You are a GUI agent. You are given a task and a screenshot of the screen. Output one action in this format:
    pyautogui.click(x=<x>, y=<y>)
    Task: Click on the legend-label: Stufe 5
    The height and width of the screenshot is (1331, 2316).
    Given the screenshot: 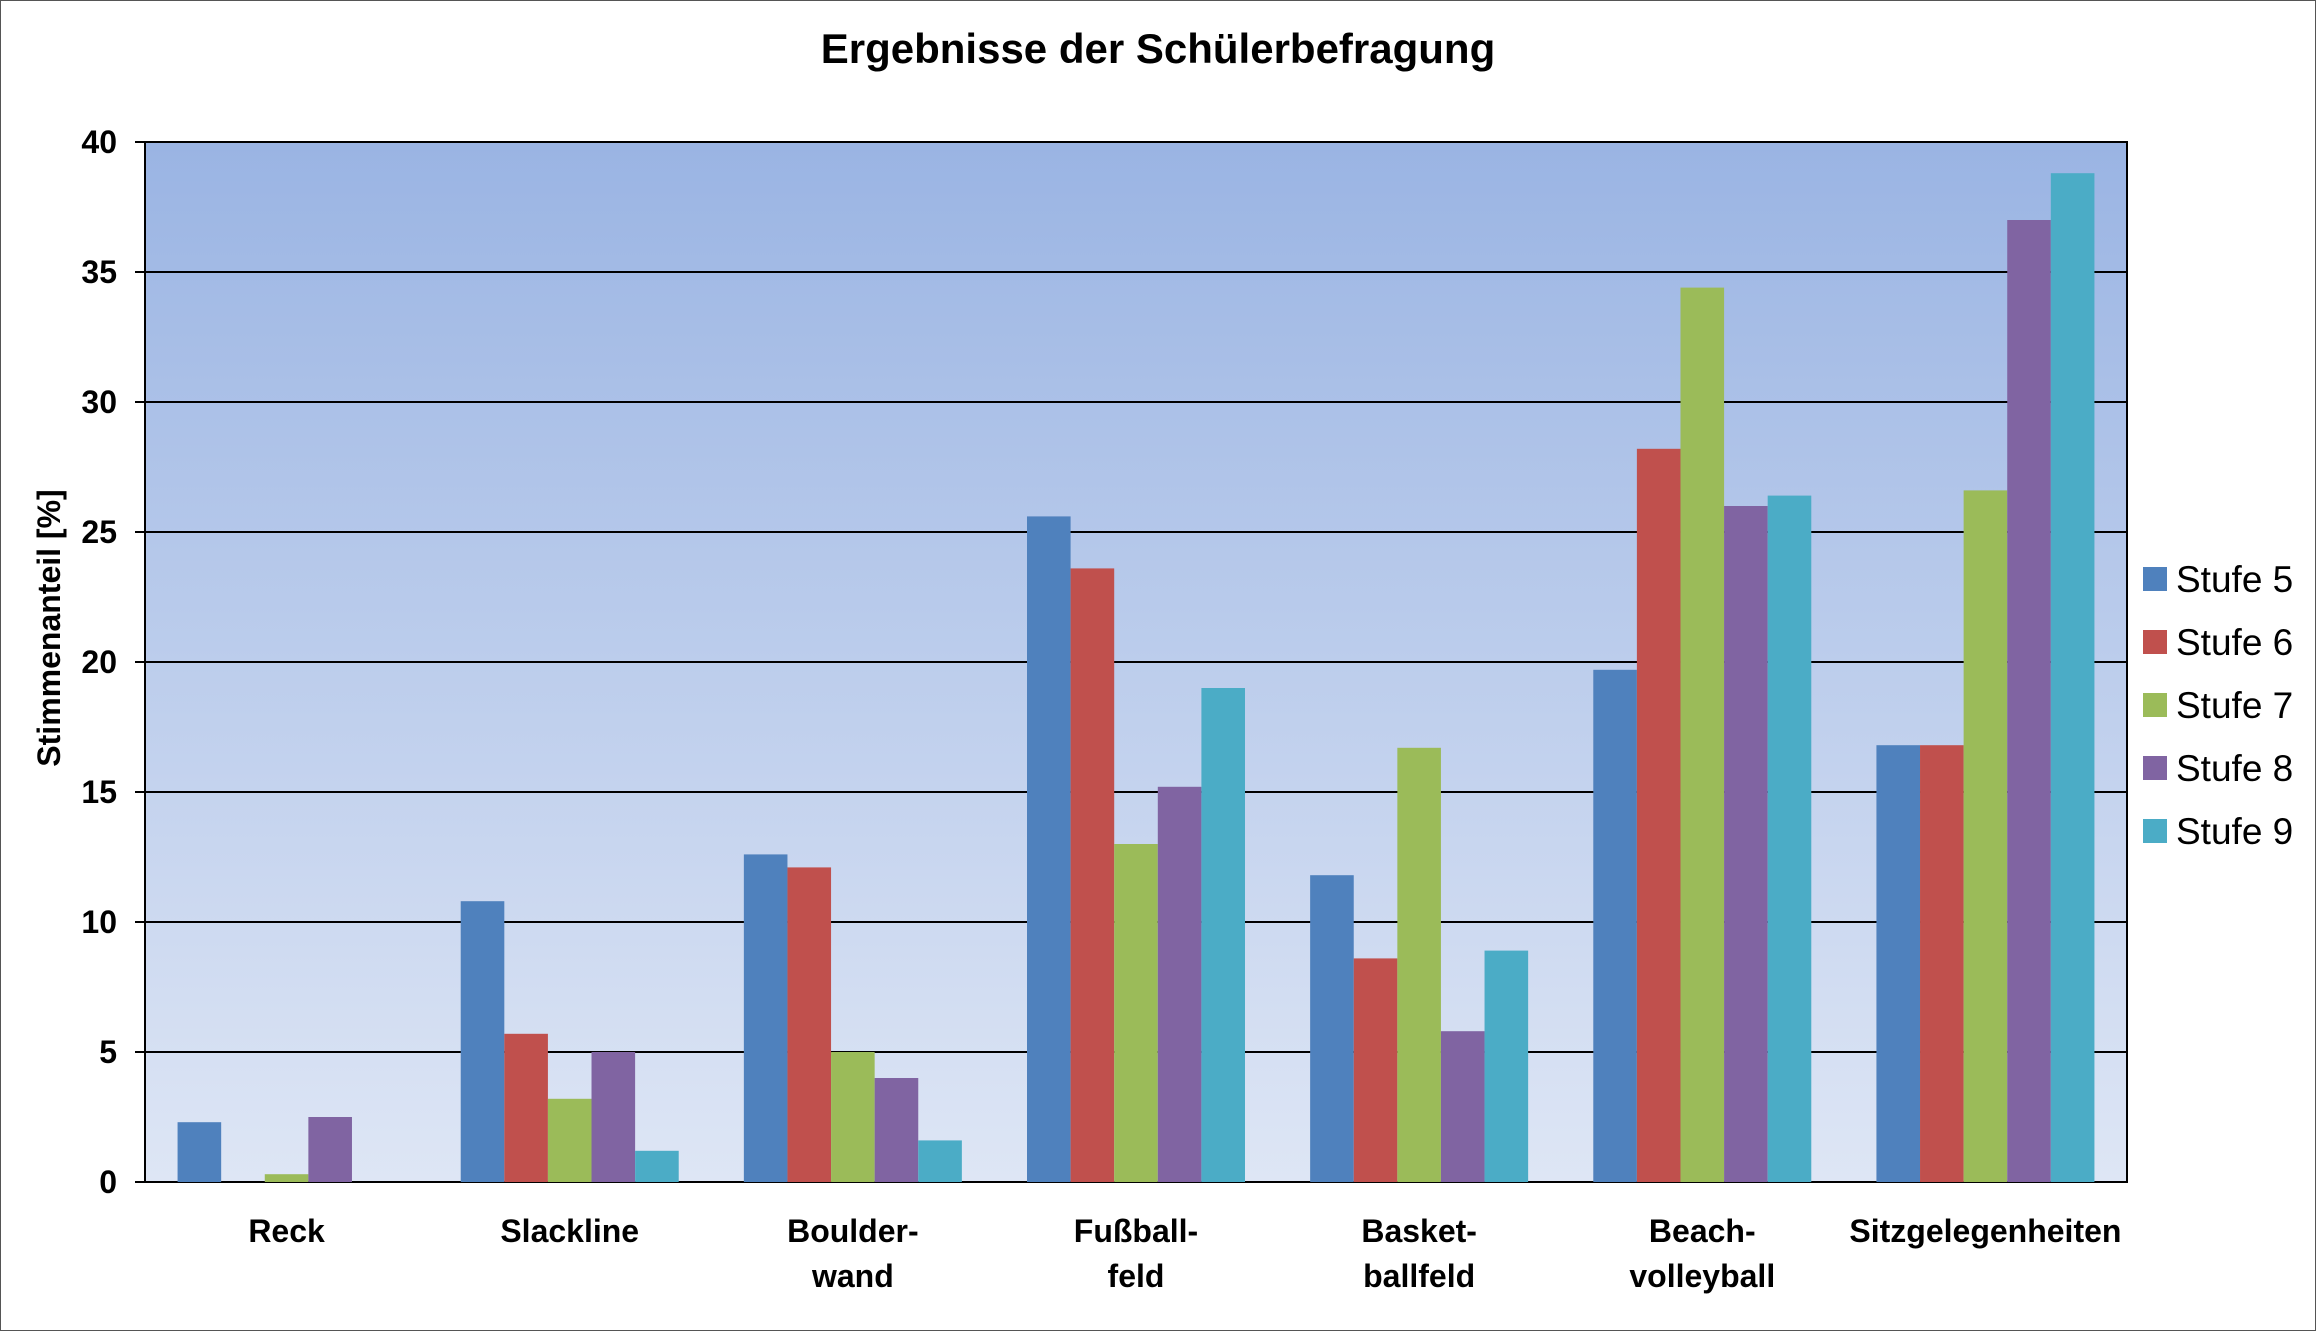 What is the action you would take?
    pyautogui.click(x=2234, y=579)
    